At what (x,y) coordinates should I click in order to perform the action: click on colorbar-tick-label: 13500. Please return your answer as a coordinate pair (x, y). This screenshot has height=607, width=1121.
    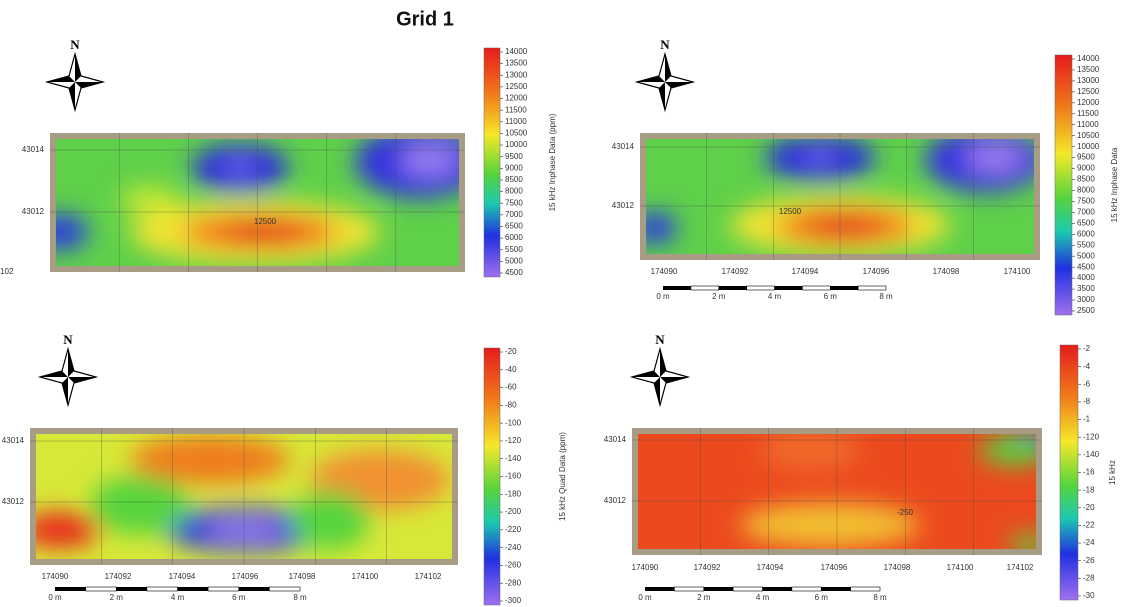
    Looking at the image, I should click on (516, 63).